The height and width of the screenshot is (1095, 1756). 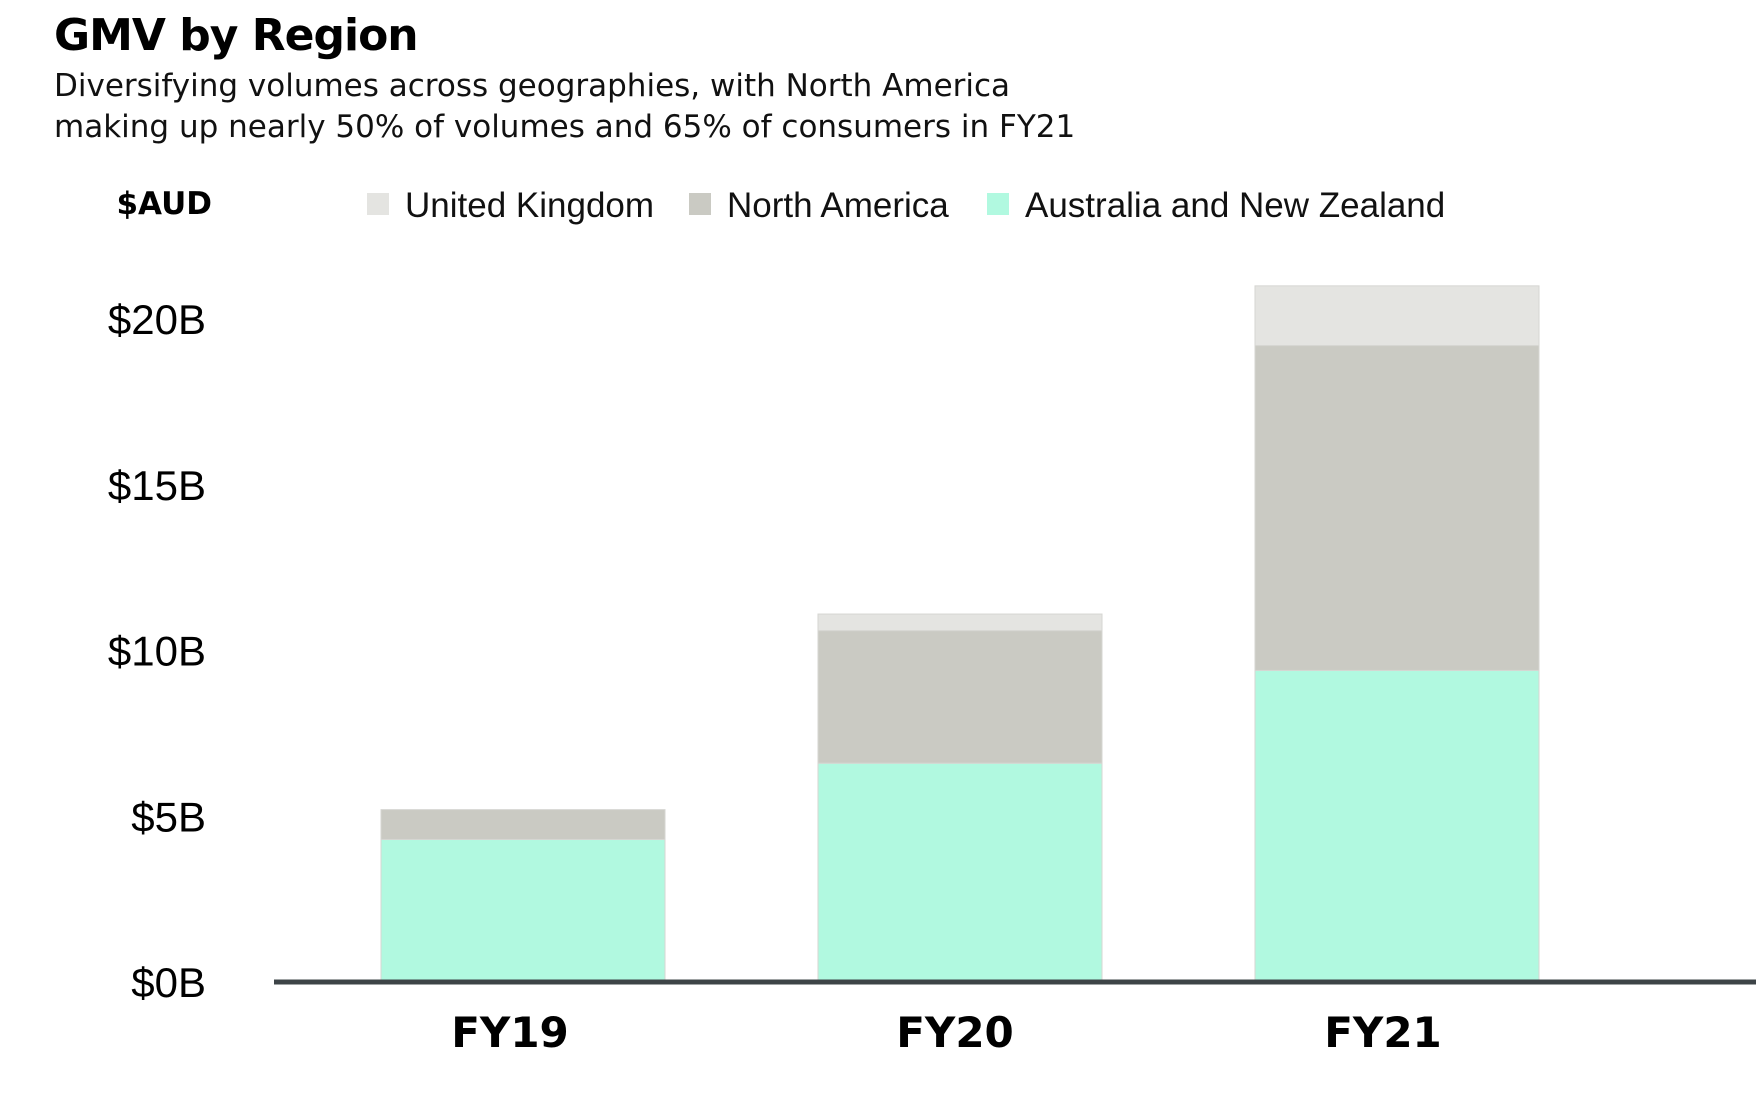 I want to click on x-tick-label: FY21, so click(x=1383, y=1032).